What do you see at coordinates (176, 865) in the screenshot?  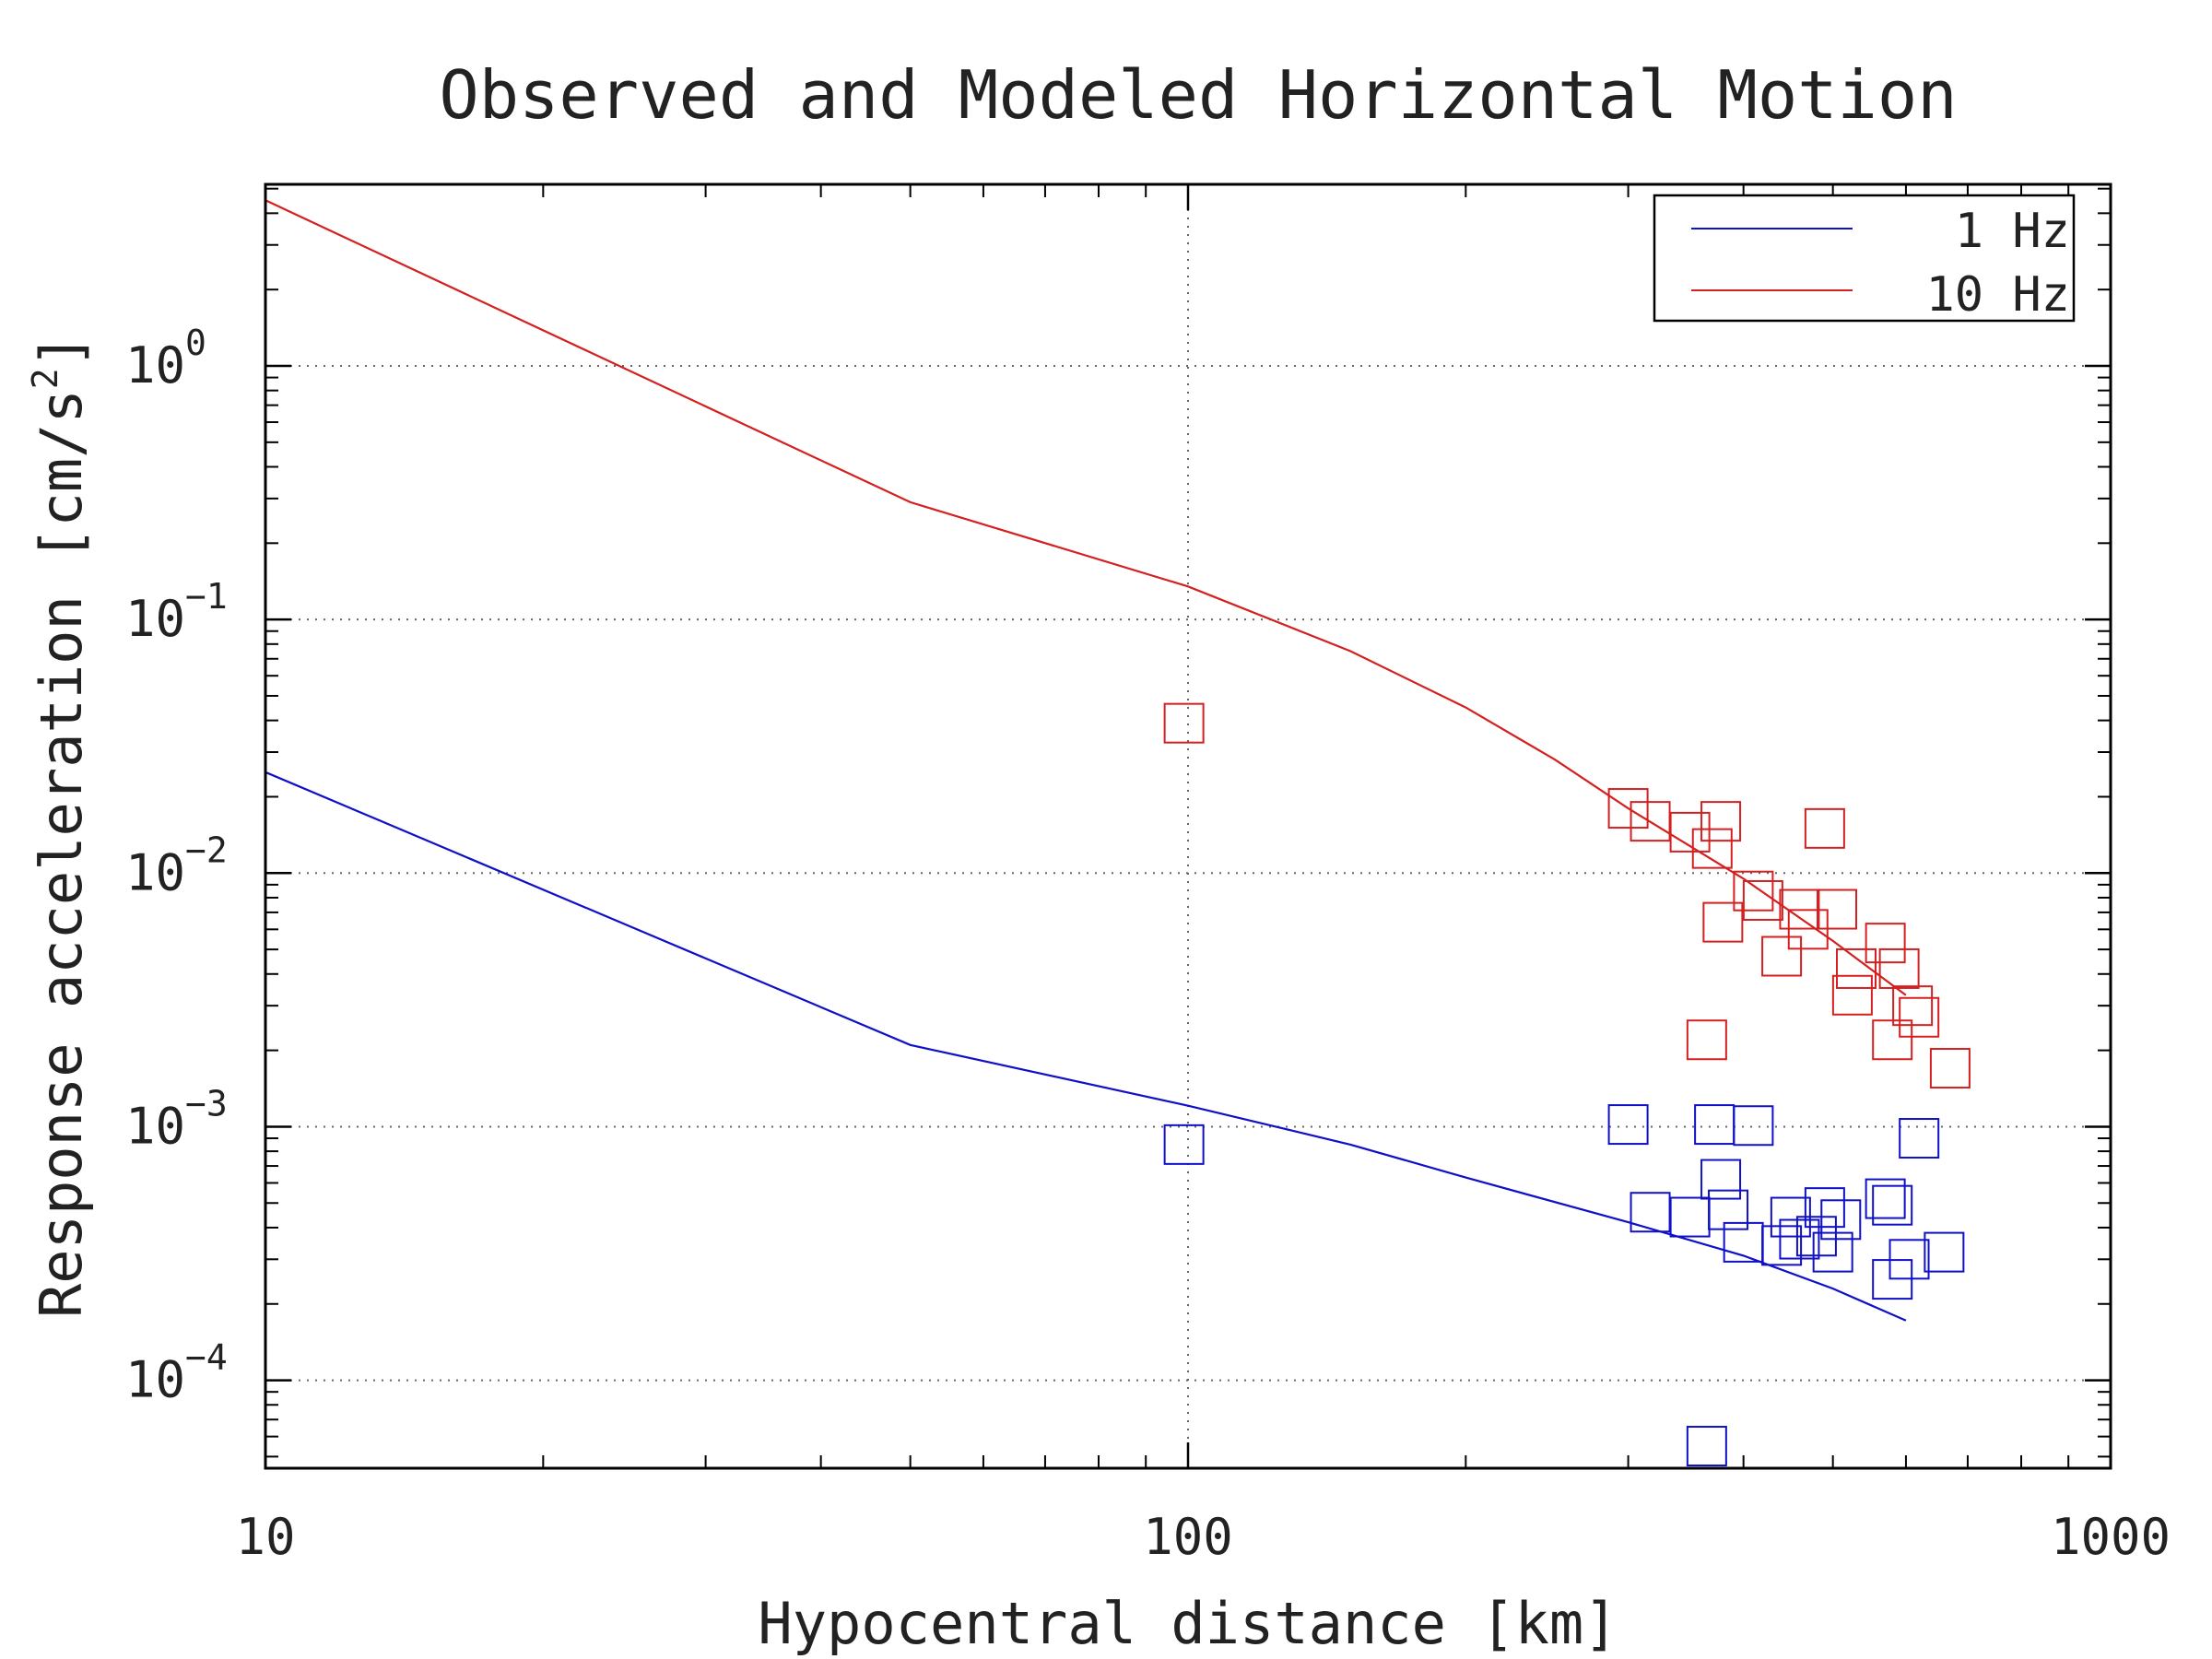 I see `y-tick-label: 10⁻²` at bounding box center [176, 865].